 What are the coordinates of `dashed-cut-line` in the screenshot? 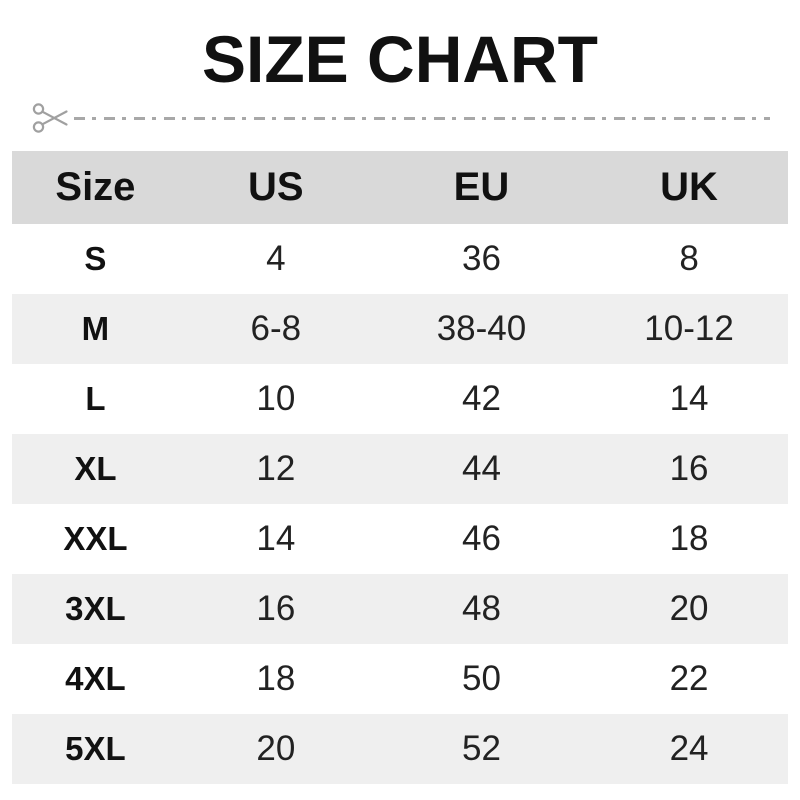 It's located at (422, 118).